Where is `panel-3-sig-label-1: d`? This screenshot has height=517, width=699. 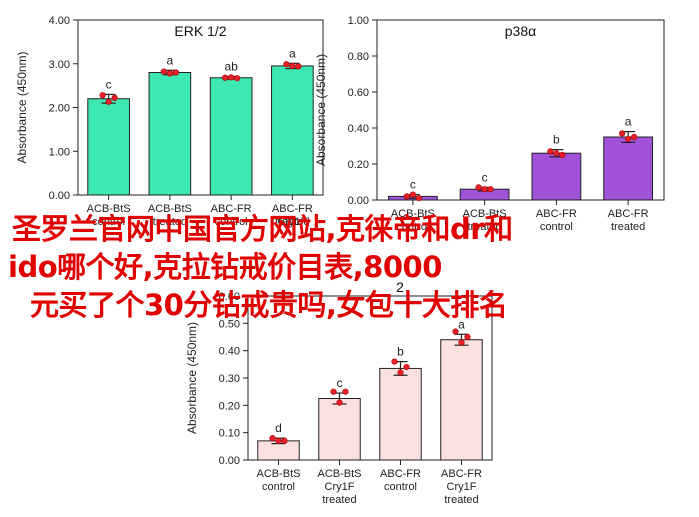 panel-3-sig-label-1: d is located at coordinates (278, 428).